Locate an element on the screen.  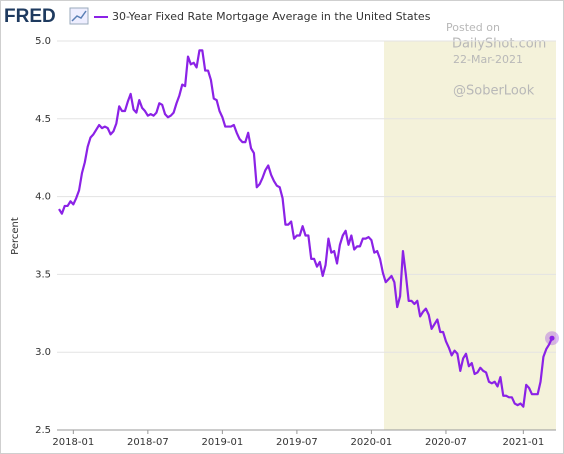
y-tick-label: 4.5 is located at coordinates (43, 119).